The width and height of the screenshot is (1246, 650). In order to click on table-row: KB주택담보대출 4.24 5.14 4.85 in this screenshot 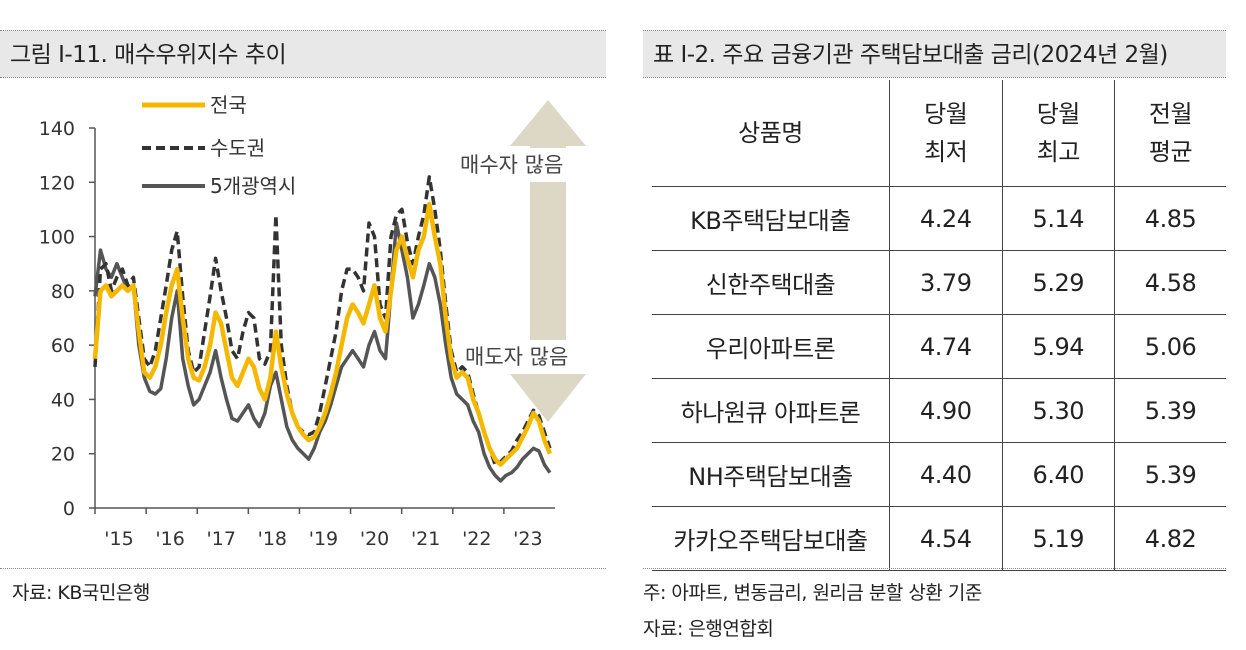, I will do `click(939, 218)`.